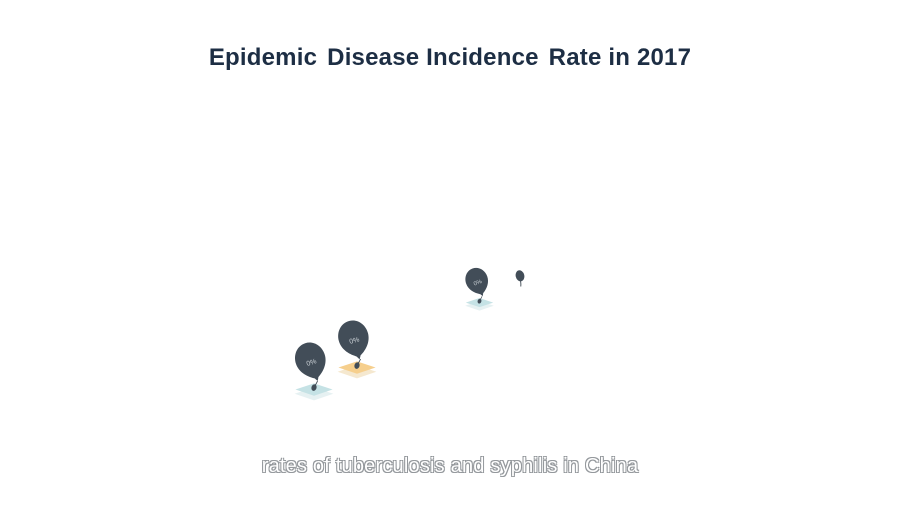  Describe the element at coordinates (263, 57) in the screenshot. I see `page-title-part-1: Epidemic` at that location.